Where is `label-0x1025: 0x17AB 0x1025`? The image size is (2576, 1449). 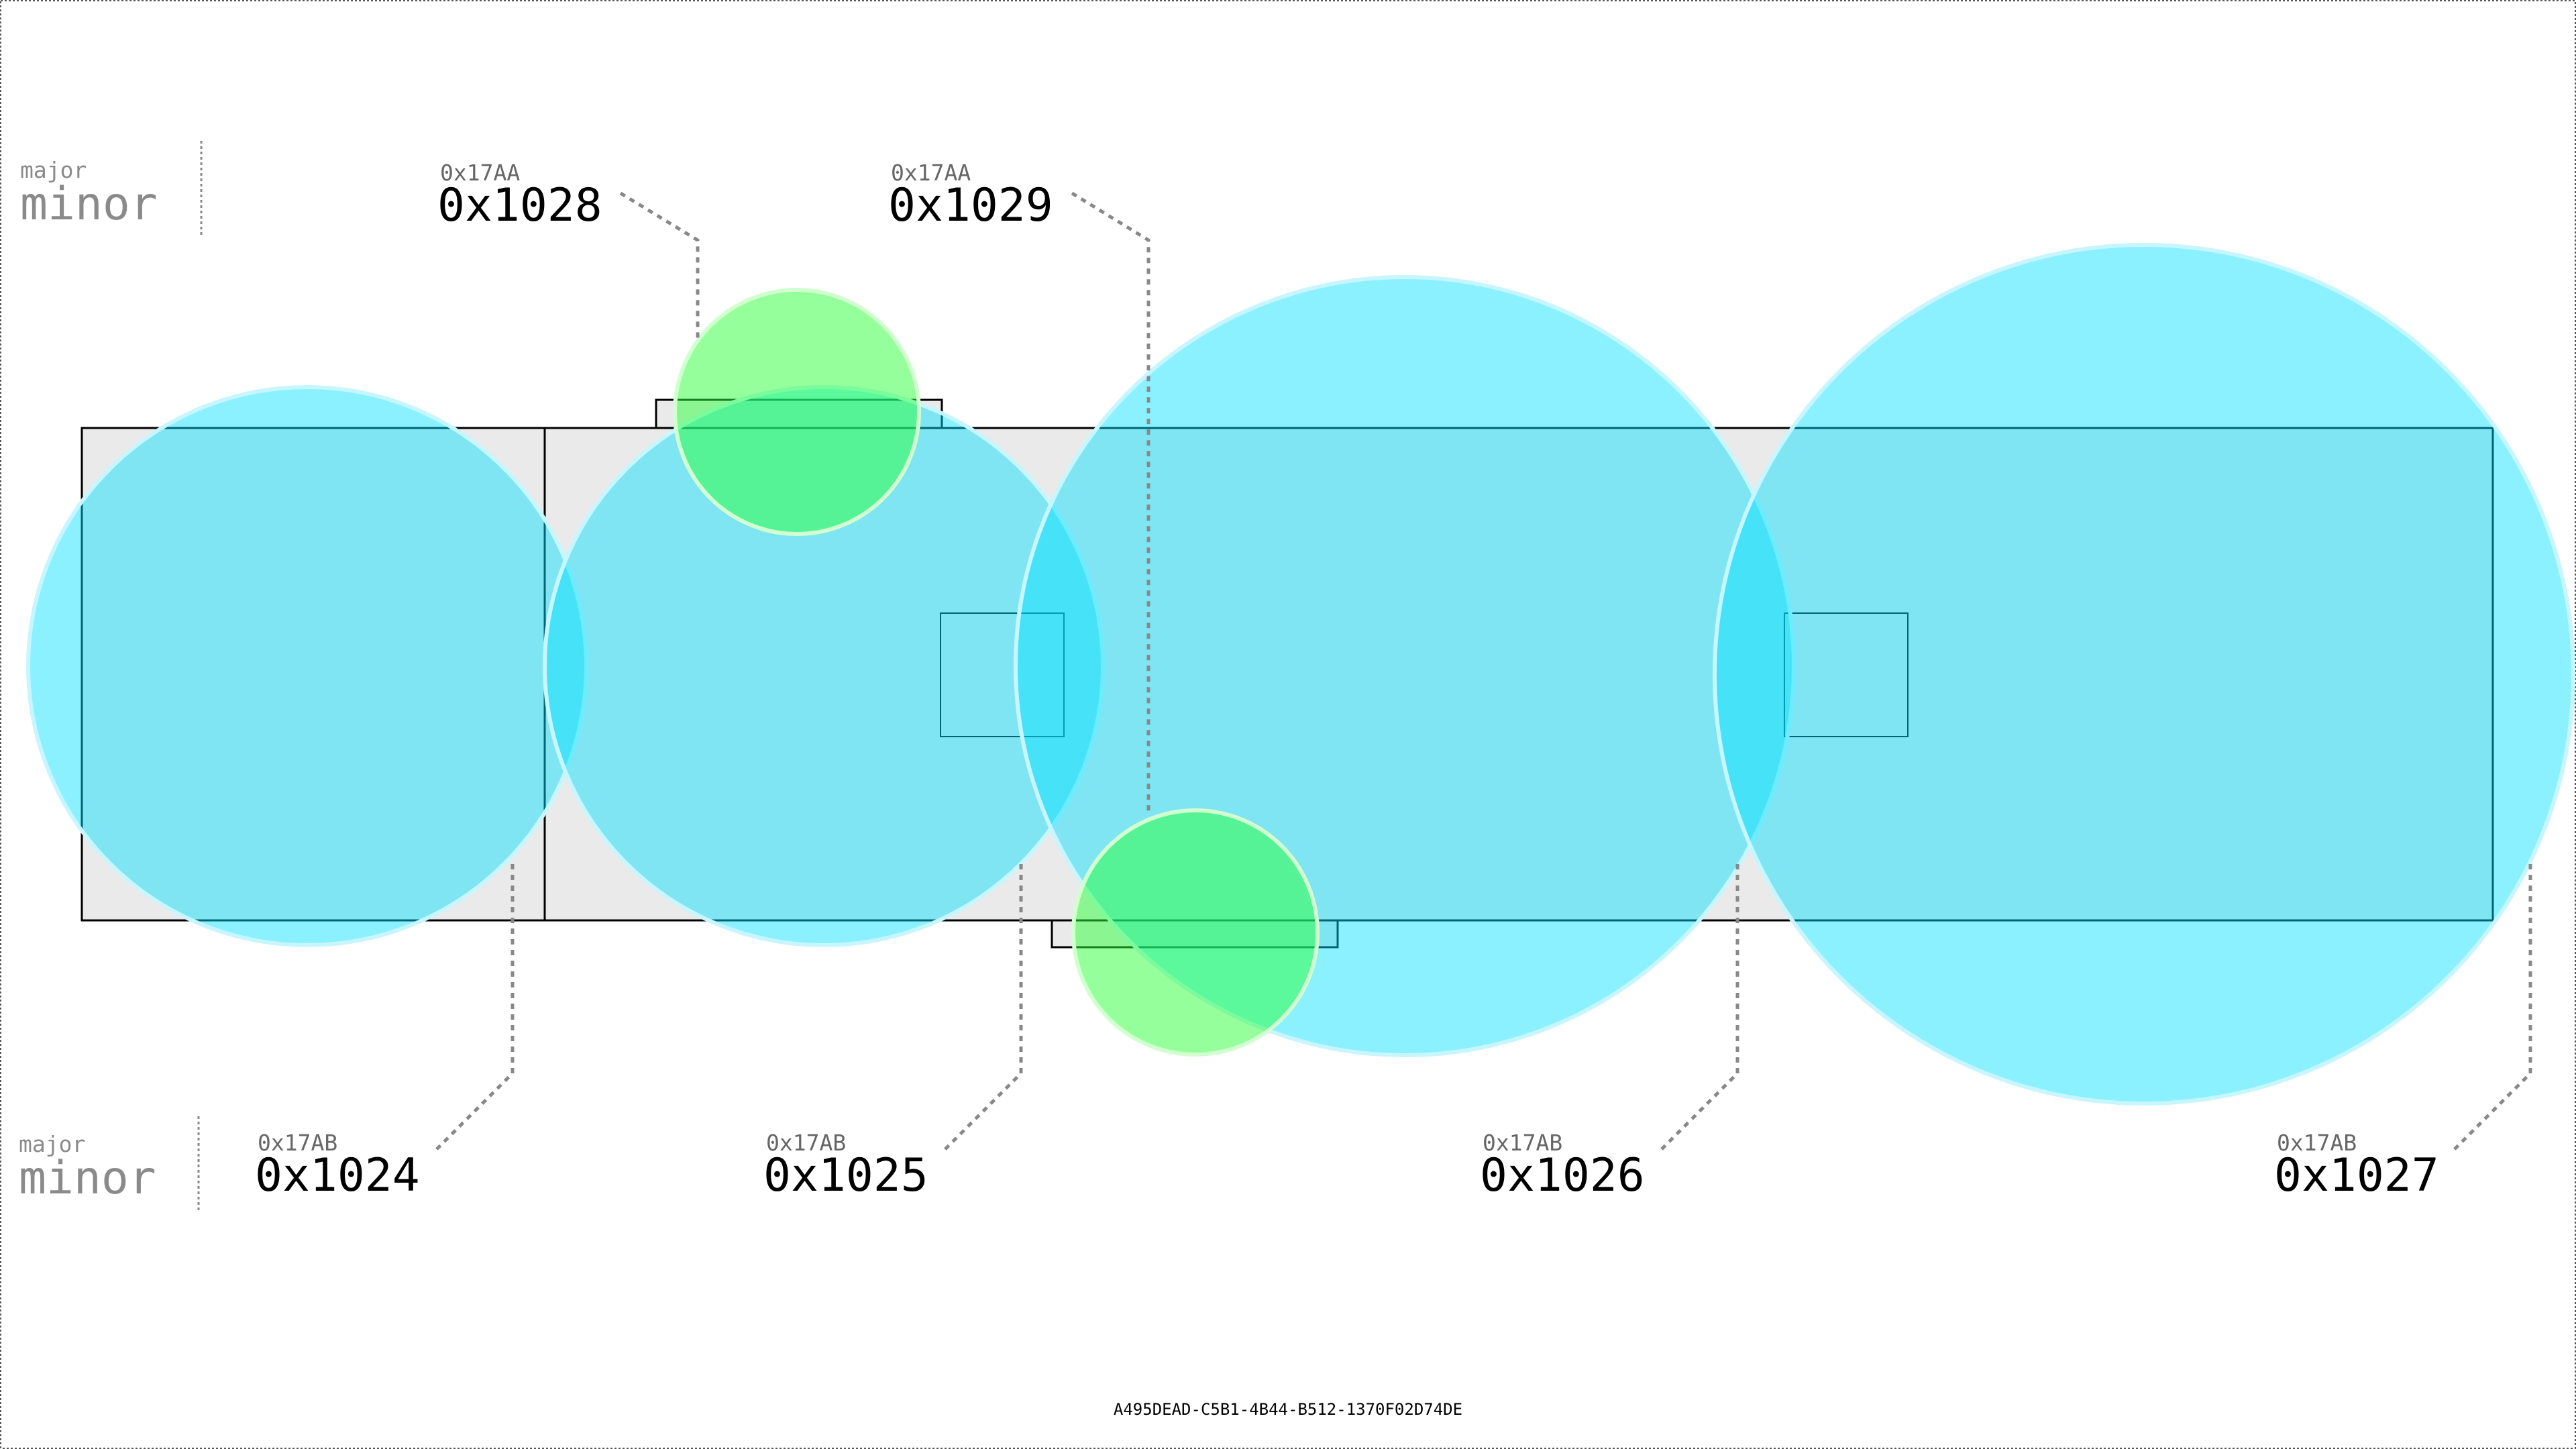
label-0x1025: 0x17AB 0x1025 is located at coordinates (845, 1166).